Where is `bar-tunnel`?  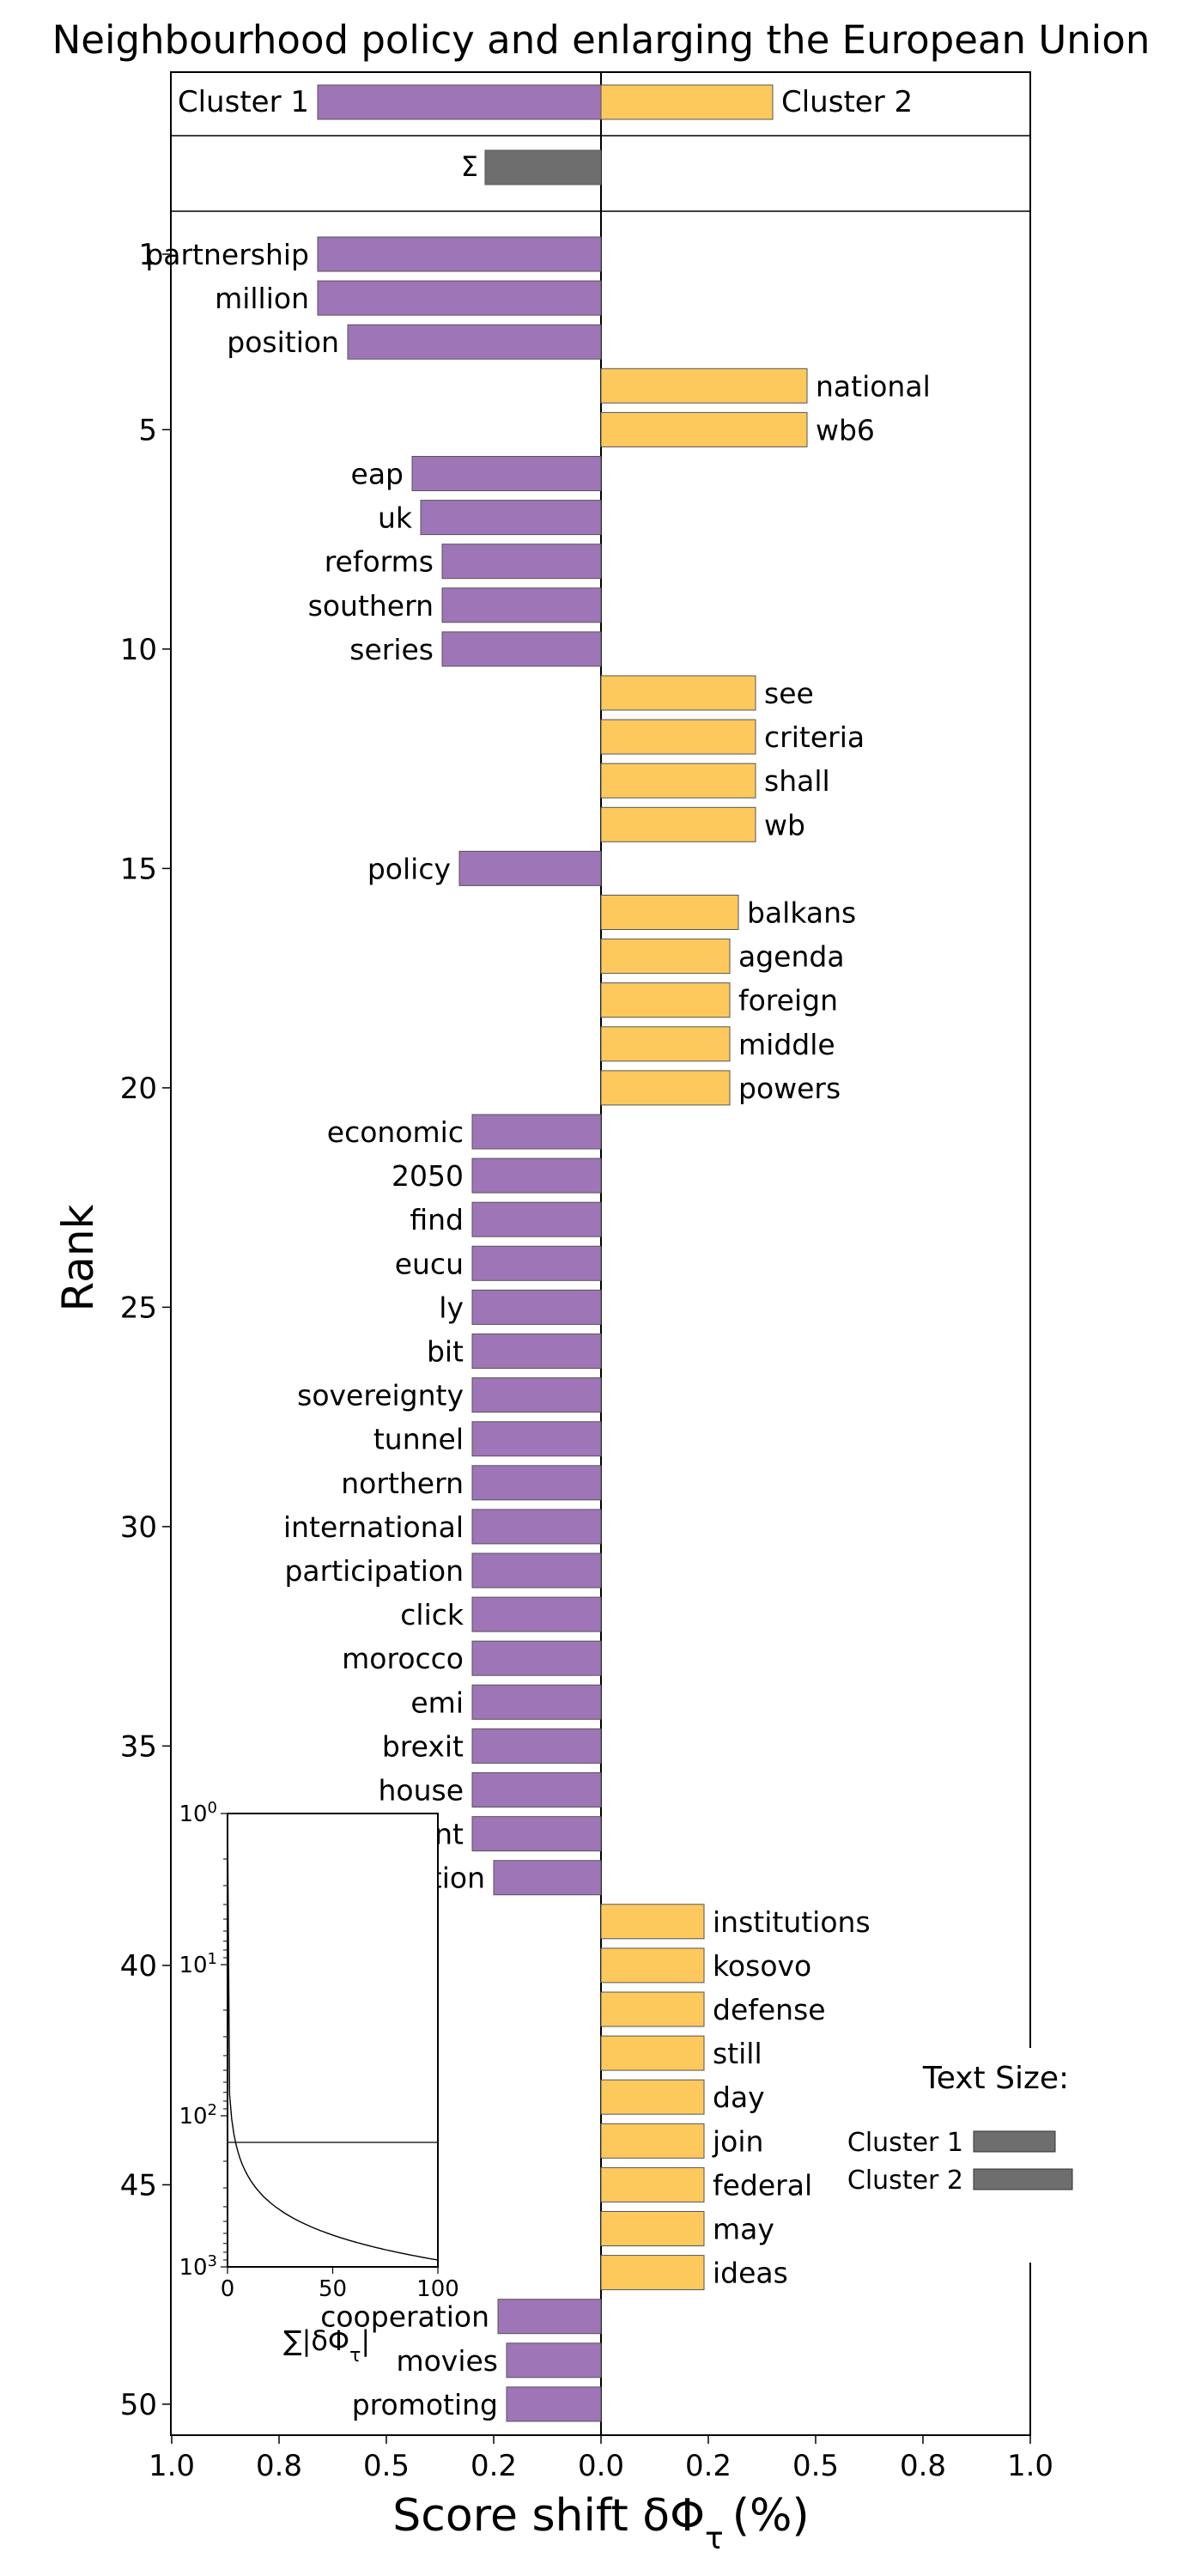
bar-tunnel is located at coordinates (536, 1439).